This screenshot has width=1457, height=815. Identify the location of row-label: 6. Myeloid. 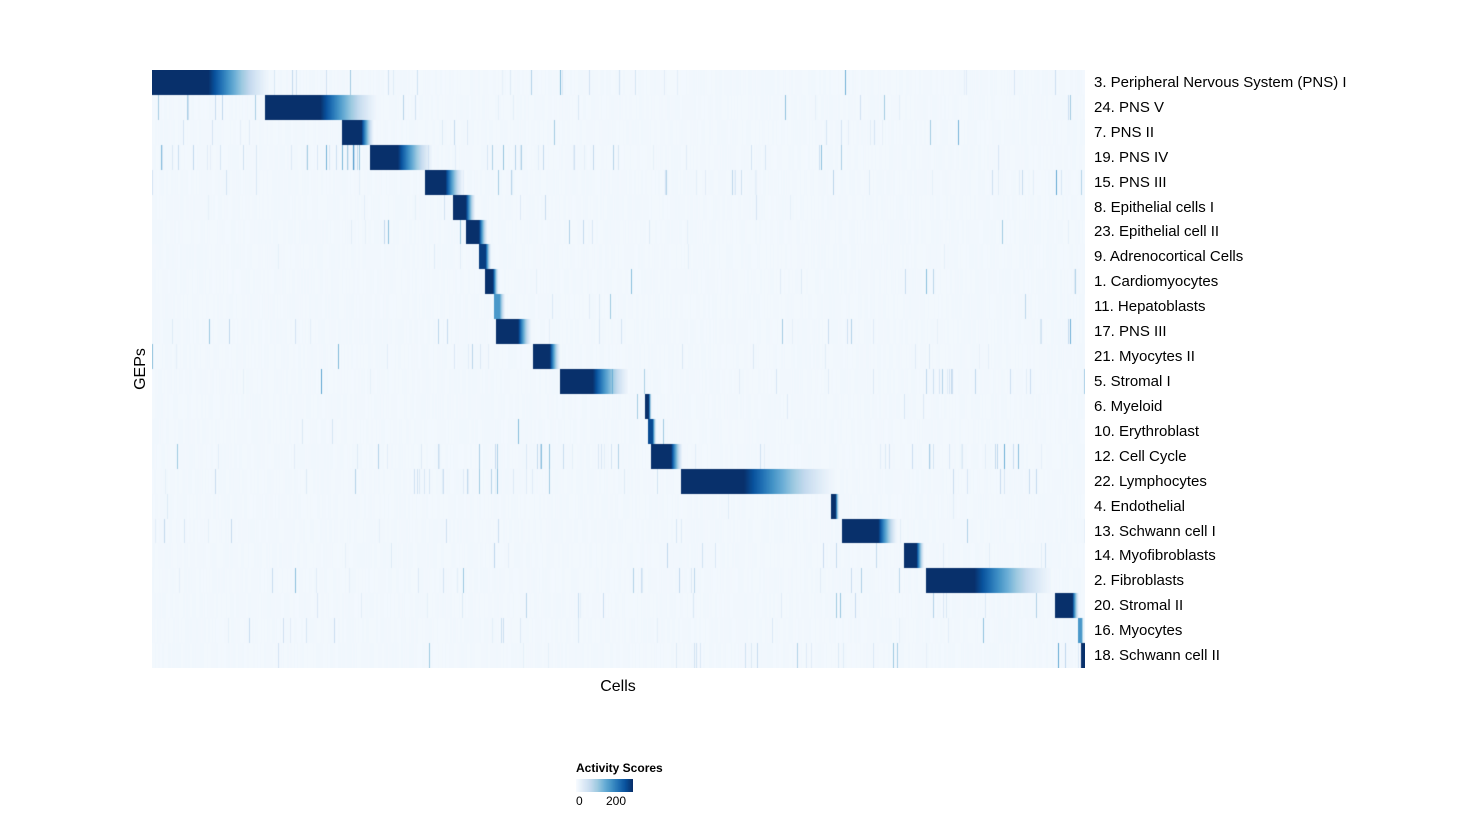
(1128, 406).